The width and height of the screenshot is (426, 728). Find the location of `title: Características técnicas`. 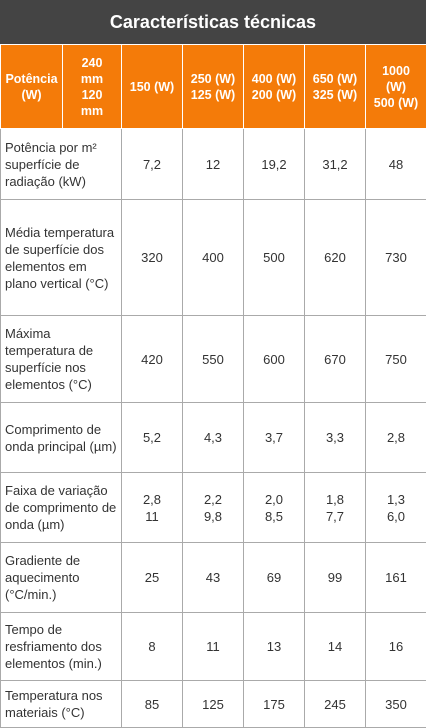

title: Características técnicas is located at coordinates (213, 22).